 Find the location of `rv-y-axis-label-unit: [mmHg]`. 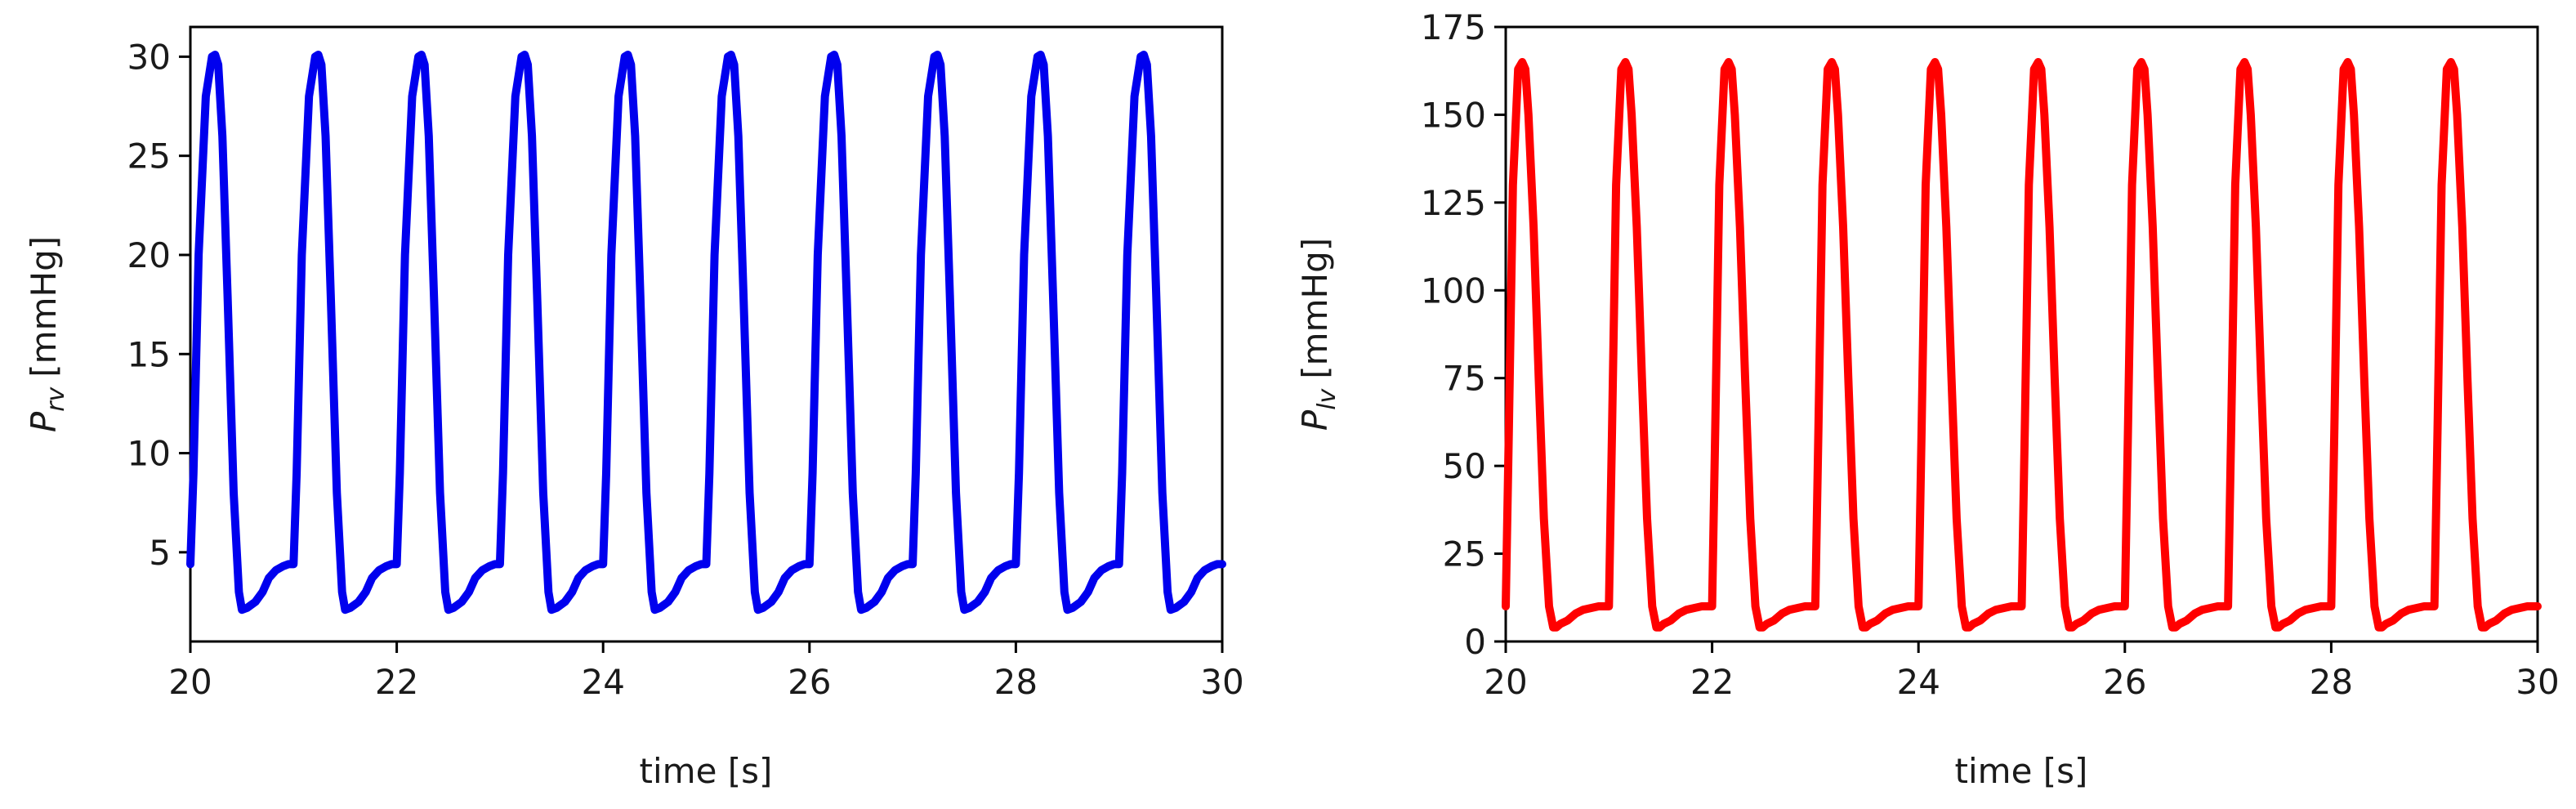

rv-y-axis-label-unit: [mmHg] is located at coordinates (44, 307).